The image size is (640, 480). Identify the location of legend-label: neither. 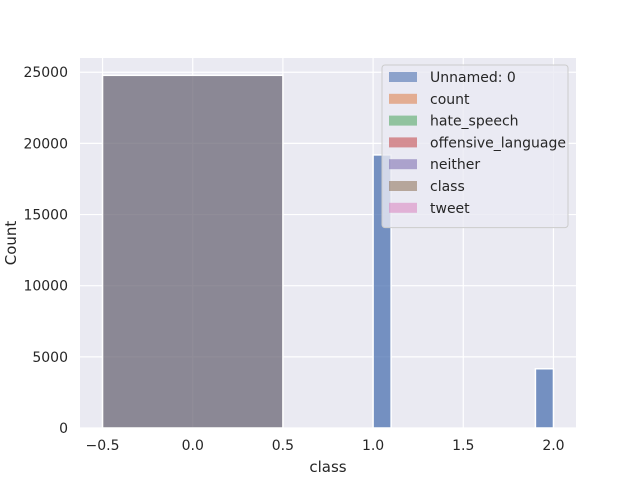
(455, 165).